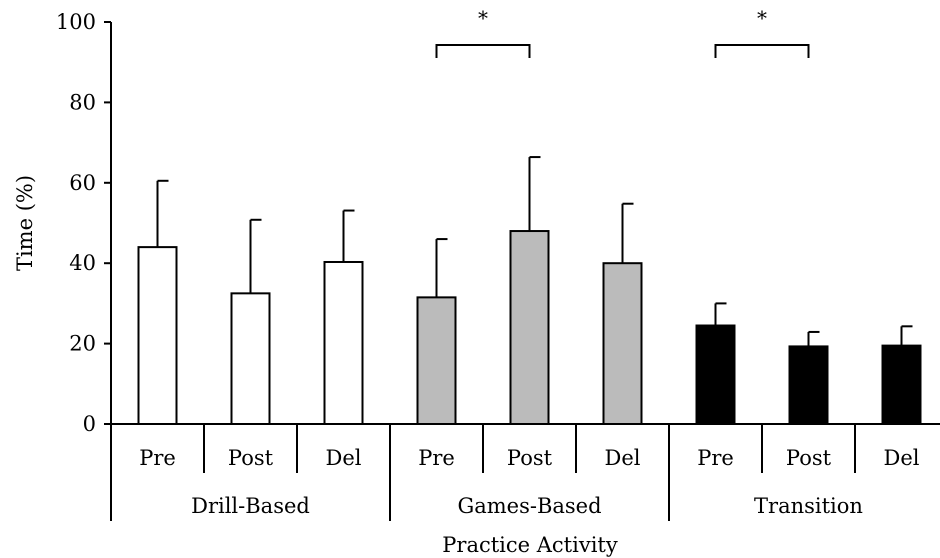  What do you see at coordinates (82, 183) in the screenshot?
I see `y-tick-label: 60` at bounding box center [82, 183].